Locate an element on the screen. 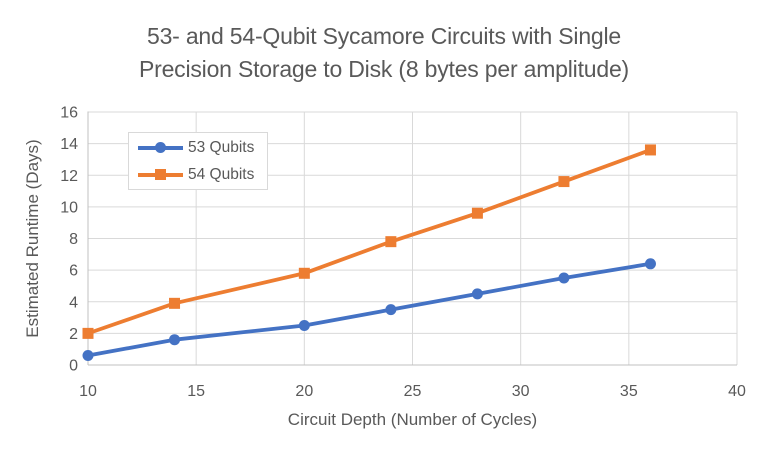 The height and width of the screenshot is (461, 768). legend-label-54-qubits: 54 Qubits is located at coordinates (221, 174).